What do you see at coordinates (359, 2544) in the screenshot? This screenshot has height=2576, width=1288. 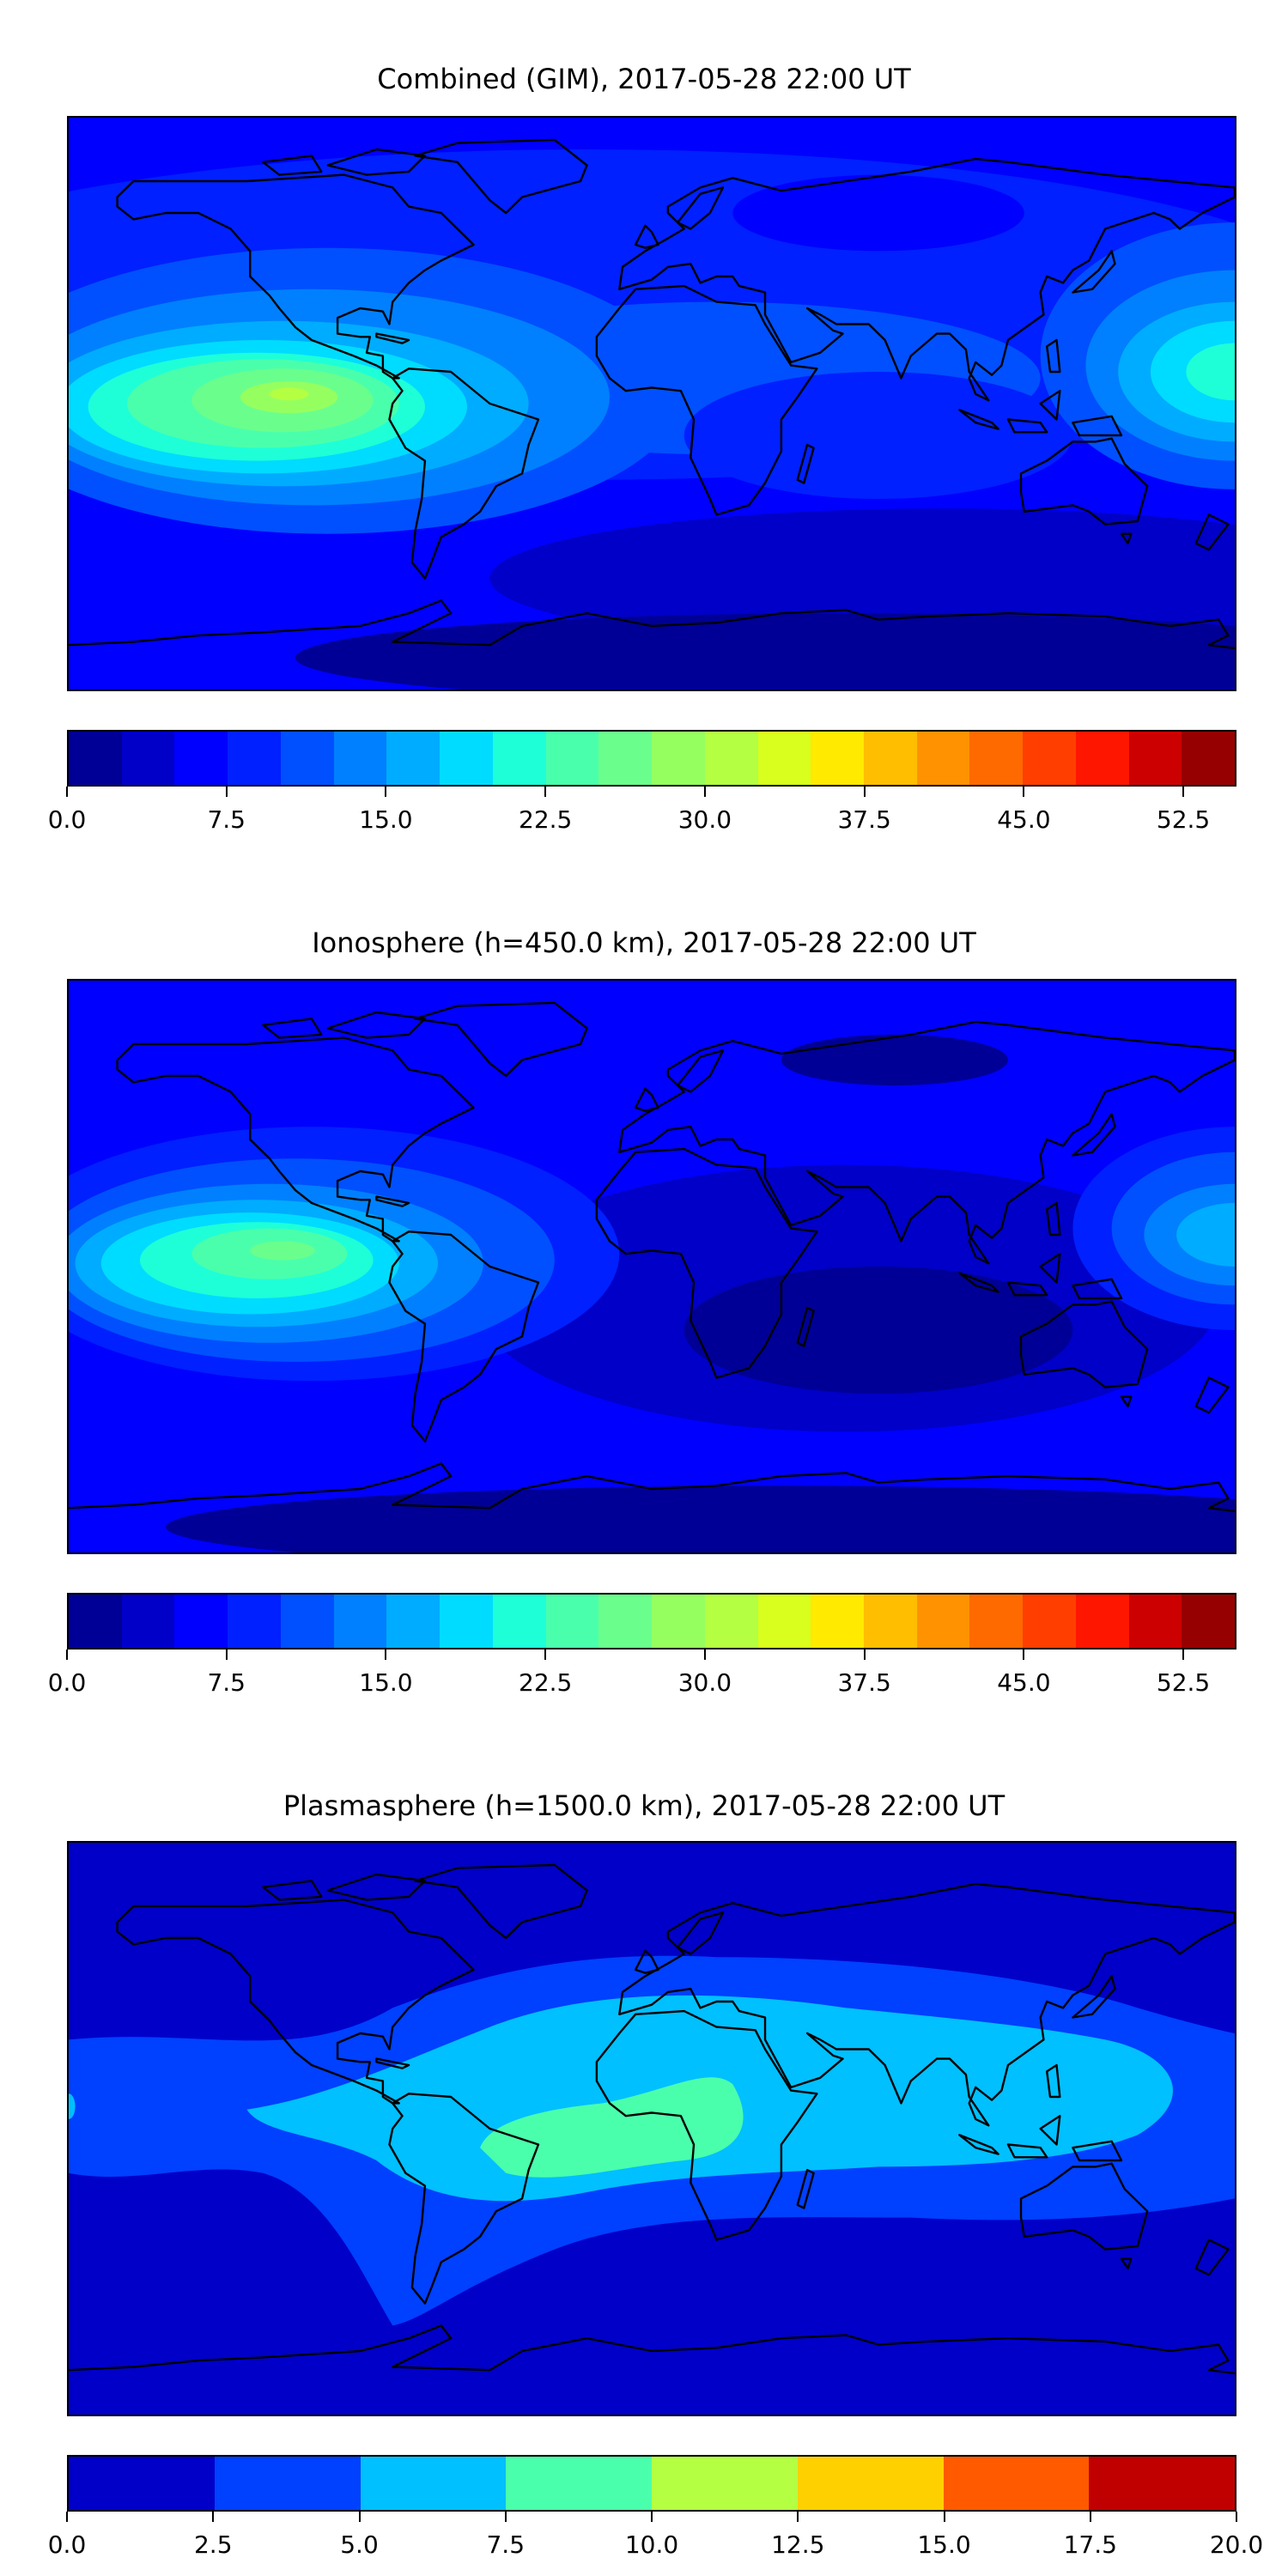 I see `colorbar-tick-label: 5.0` at bounding box center [359, 2544].